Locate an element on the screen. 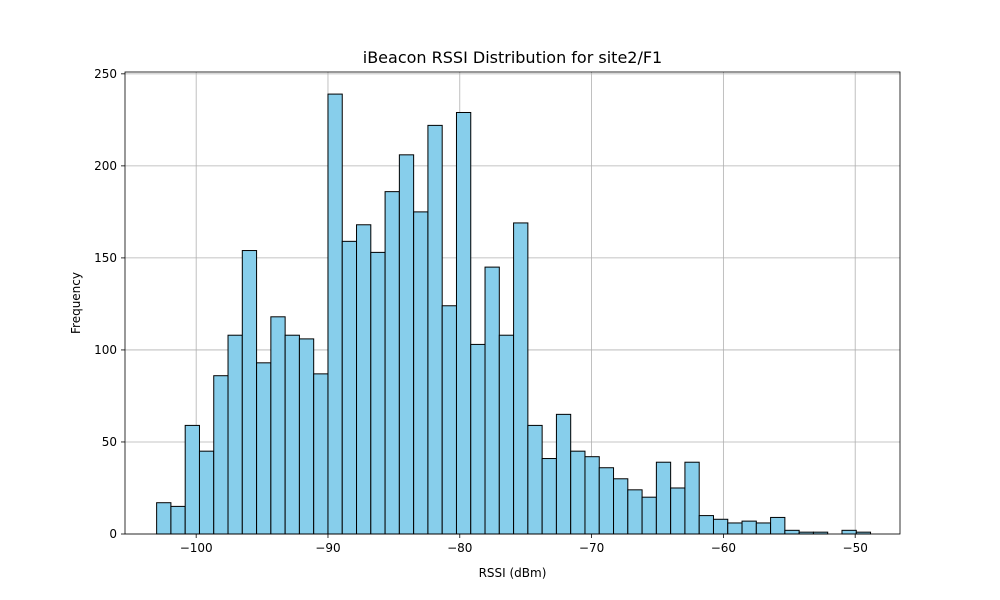  x-tick-label: −50 is located at coordinates (855, 548).